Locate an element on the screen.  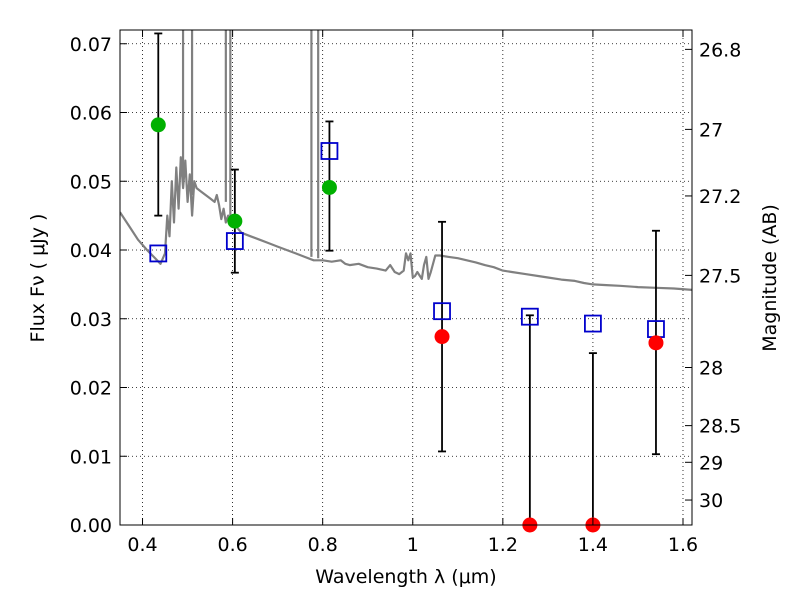
right-tick-label: 29 is located at coordinates (711, 463).